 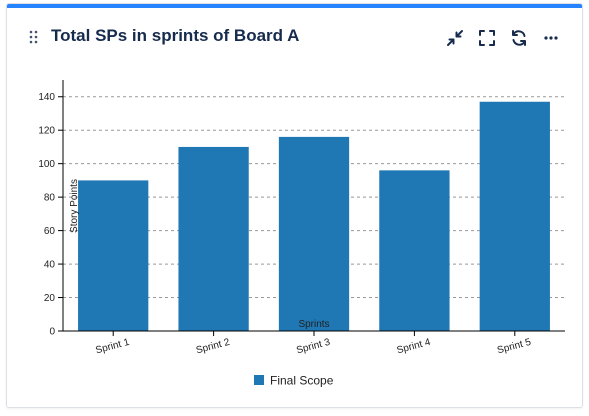 What do you see at coordinates (302, 381) in the screenshot?
I see `legend-label: Final Scope` at bounding box center [302, 381].